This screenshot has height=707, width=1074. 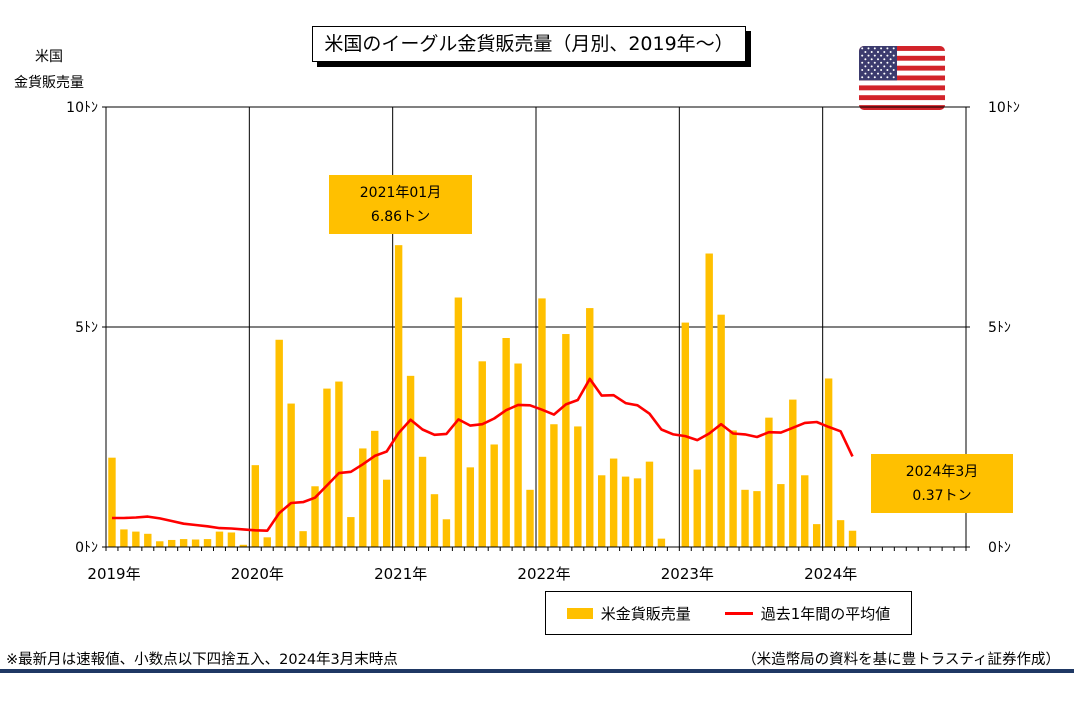 What do you see at coordinates (942, 495) in the screenshot?
I see `annotation-latest-value: 0.37トン` at bounding box center [942, 495].